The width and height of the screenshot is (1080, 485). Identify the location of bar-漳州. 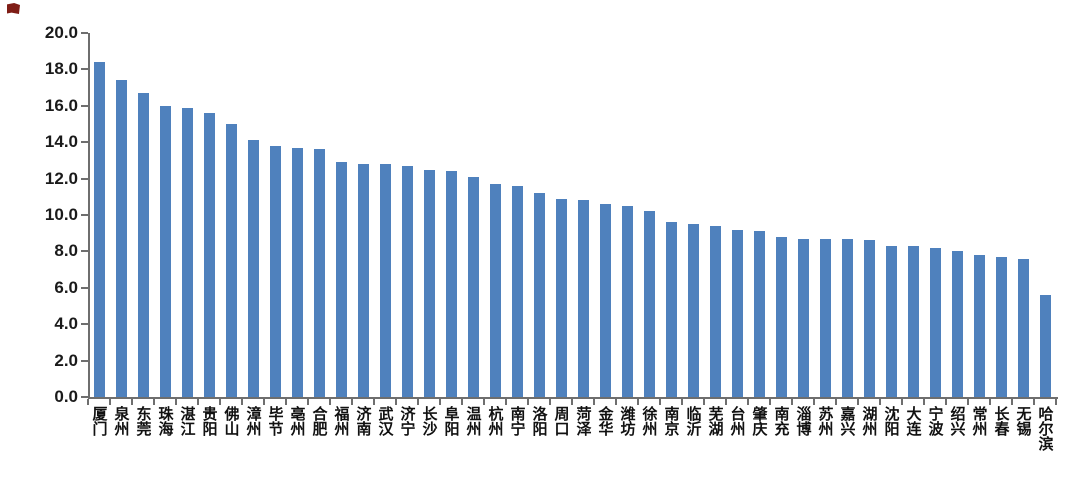
(253, 268).